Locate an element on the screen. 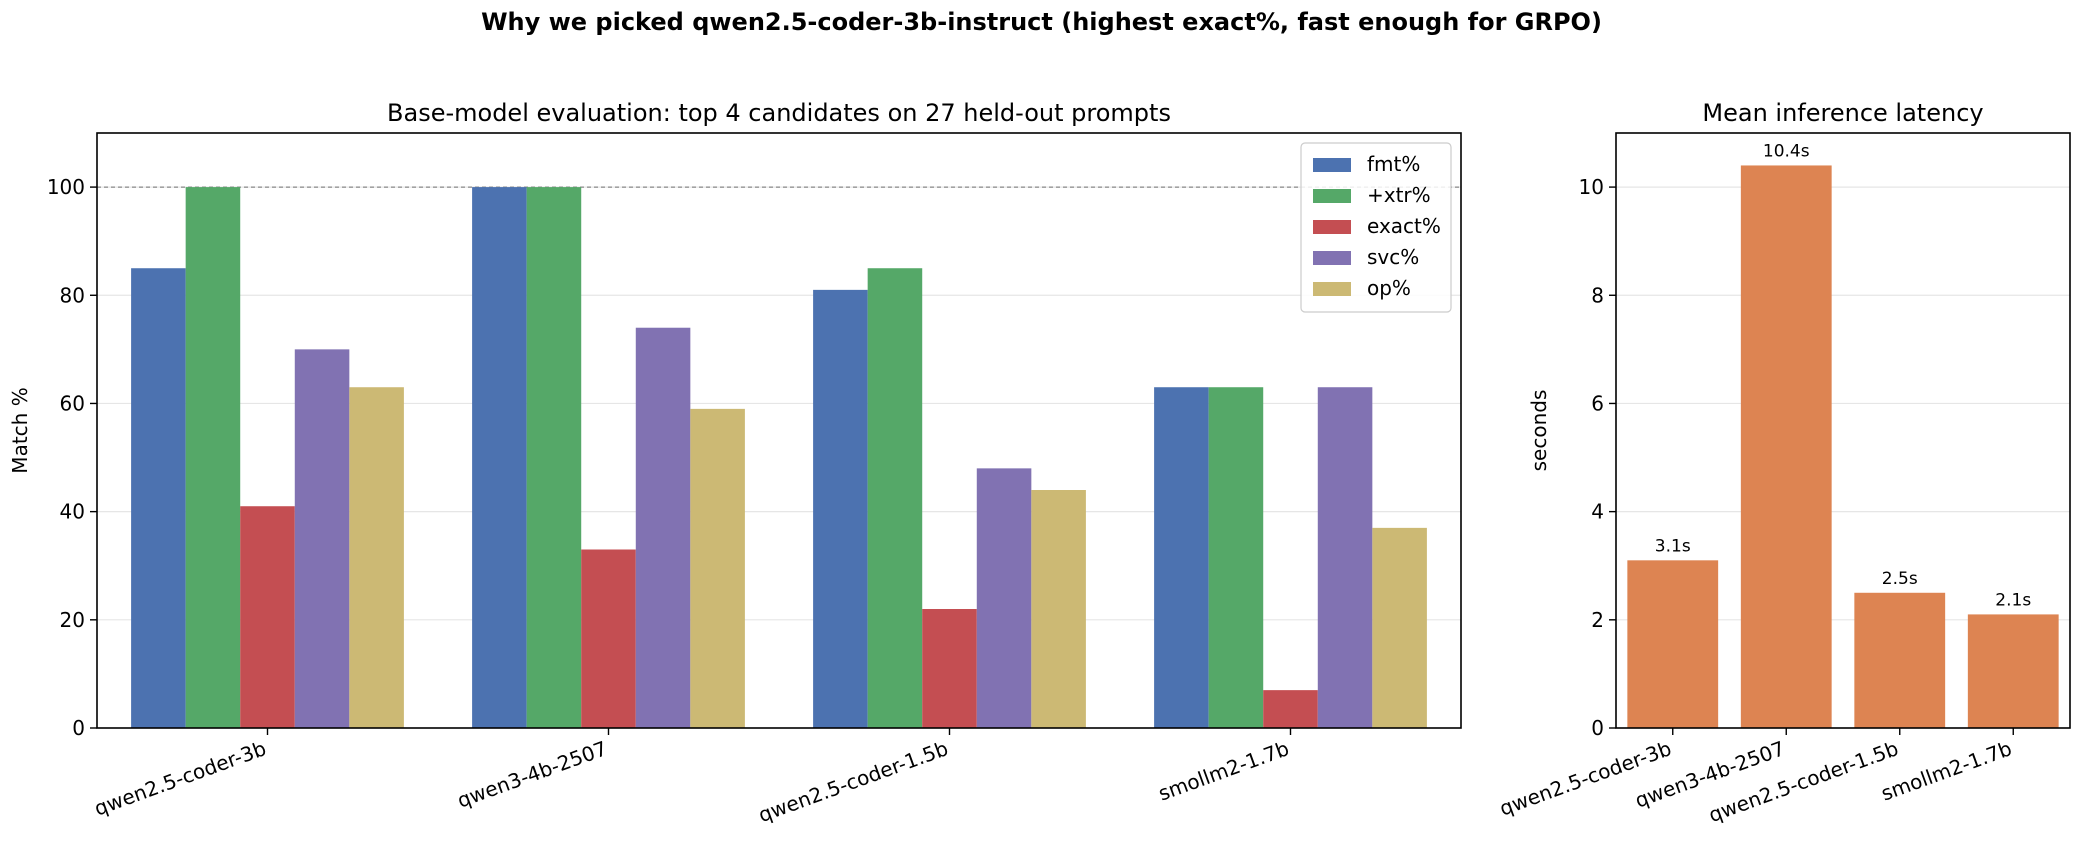 Image resolution: width=2083 pixels, height=848 pixels. latency-ytick-label: 0 is located at coordinates (1597, 728).